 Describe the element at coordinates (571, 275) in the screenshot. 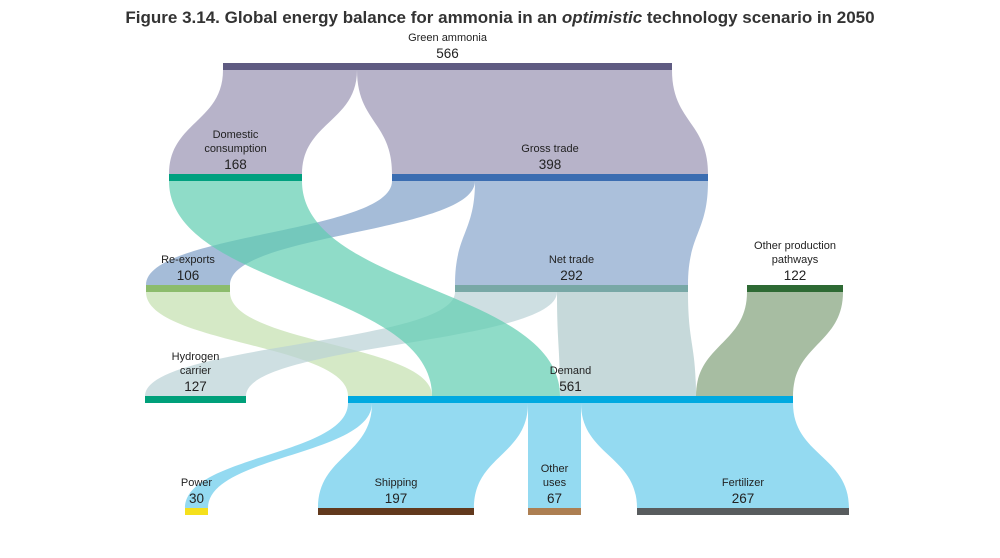

I see `node-value-net-trade: 292` at that location.